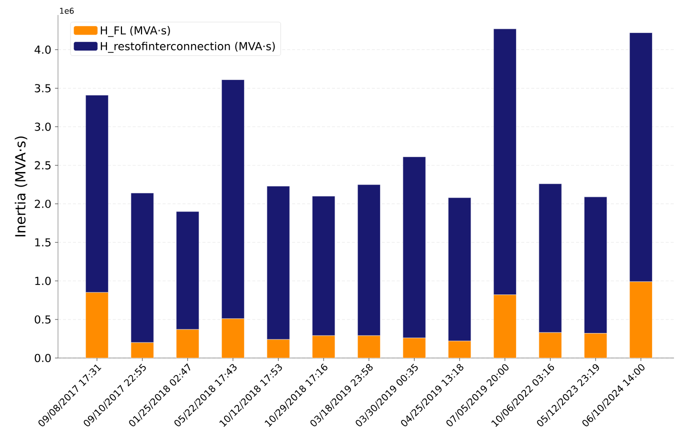 The width and height of the screenshot is (694, 444). I want to click on y-tick-label: 2.0, so click(42, 204).